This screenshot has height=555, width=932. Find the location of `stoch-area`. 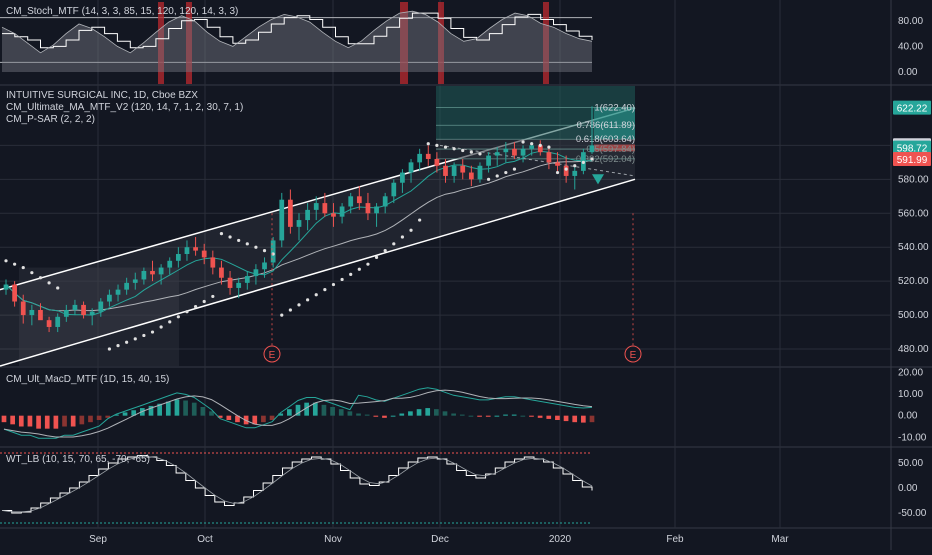

stoch-area is located at coordinates (297, 41).